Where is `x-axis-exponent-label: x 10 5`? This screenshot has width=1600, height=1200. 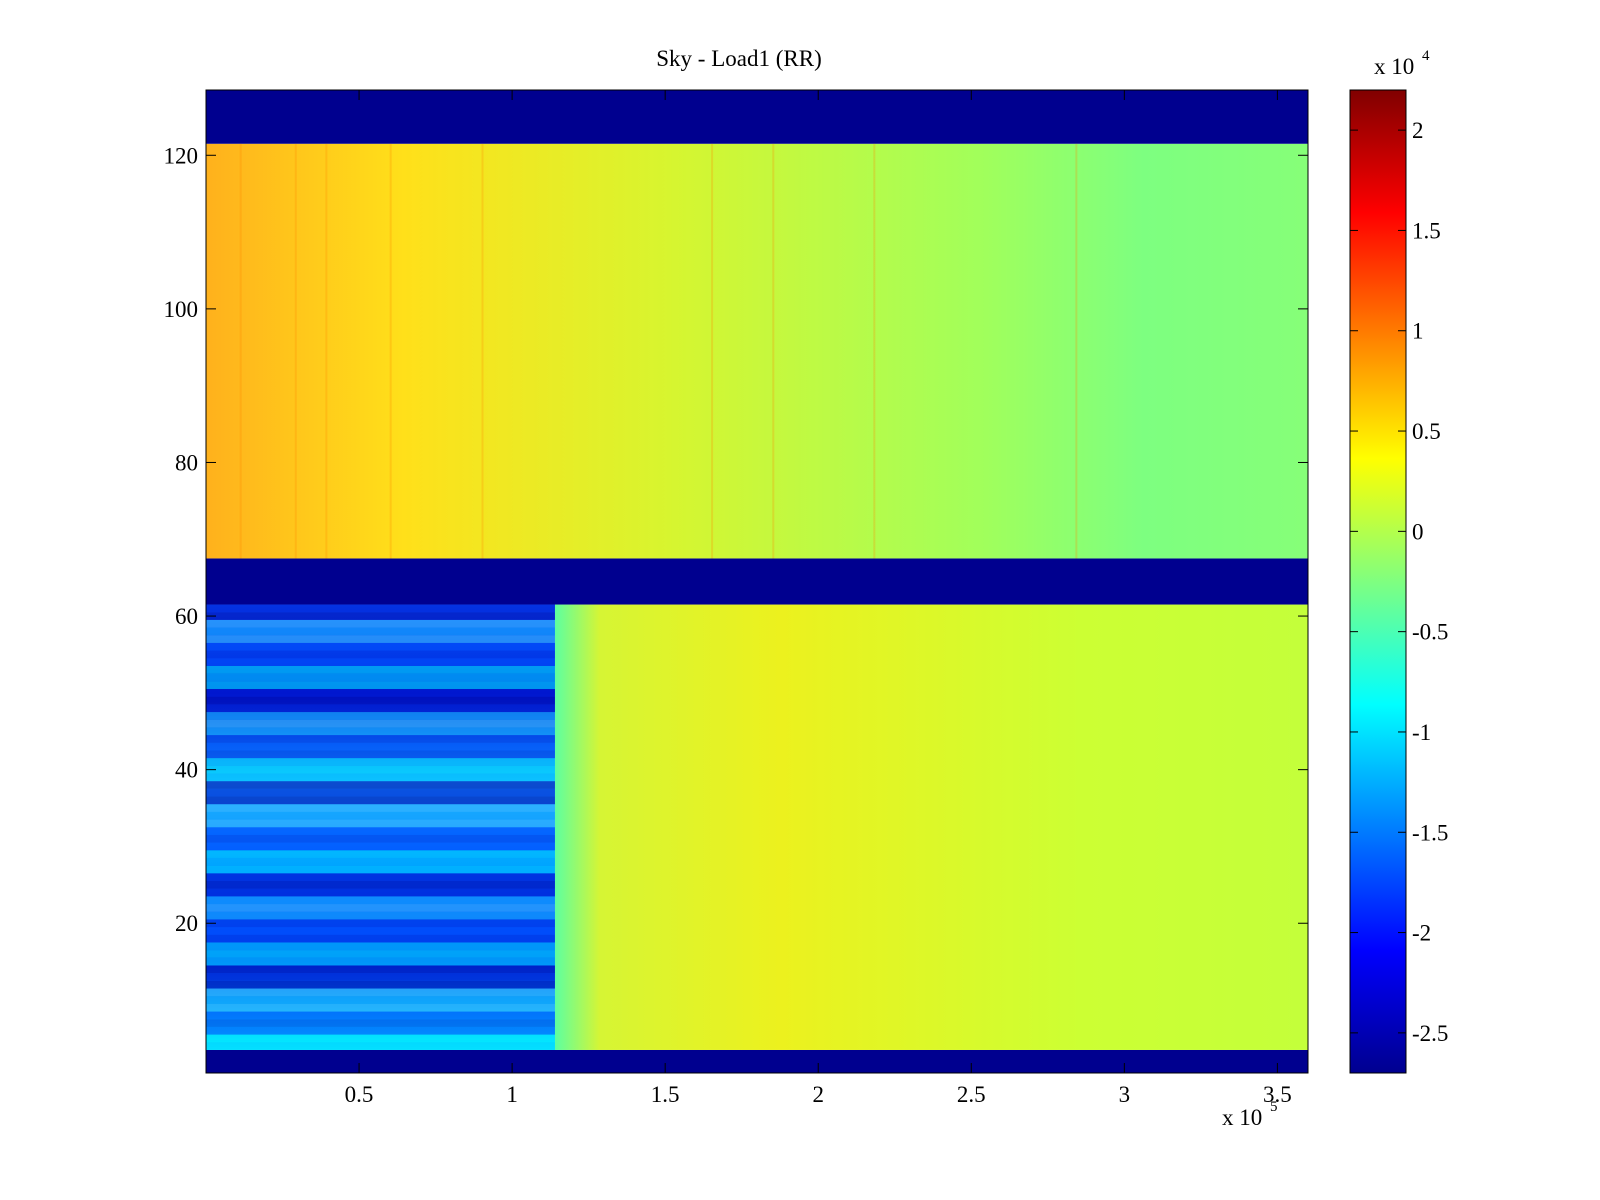
x-axis-exponent-label: x 10 5 is located at coordinates (1250, 1114).